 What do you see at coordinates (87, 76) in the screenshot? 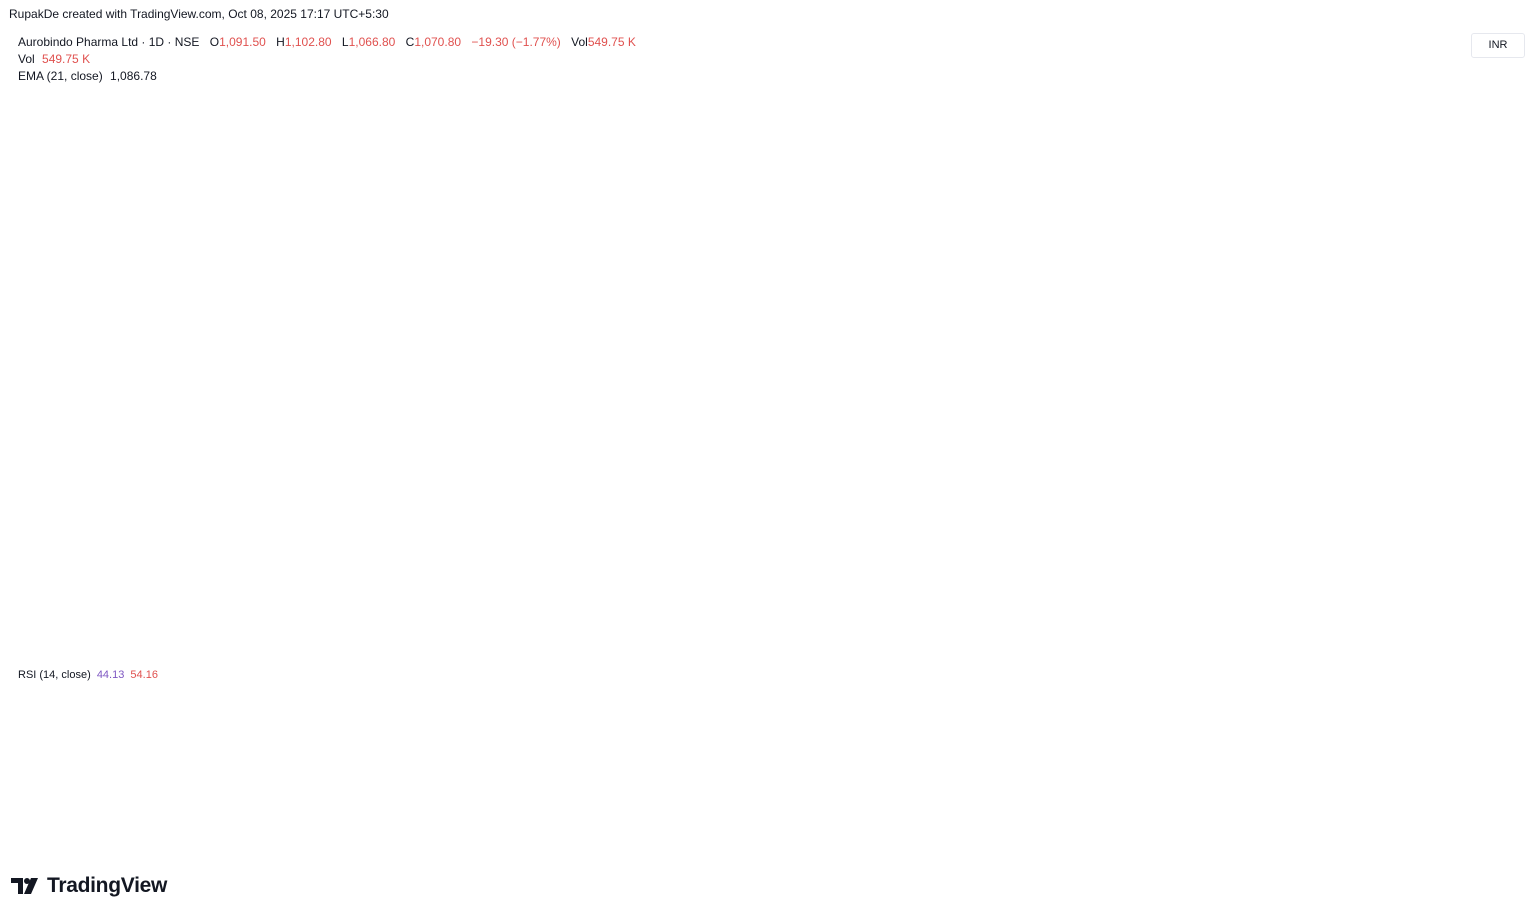
I see `ema-legend: EMA (21, close) 1,086.78` at bounding box center [87, 76].